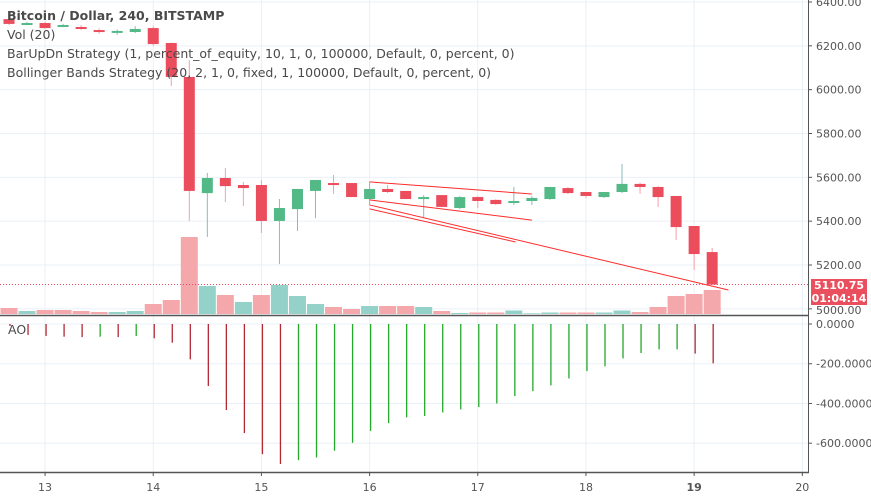  What do you see at coordinates (839, 90) in the screenshot?
I see `price-axis-label: 6000.00` at bounding box center [839, 90].